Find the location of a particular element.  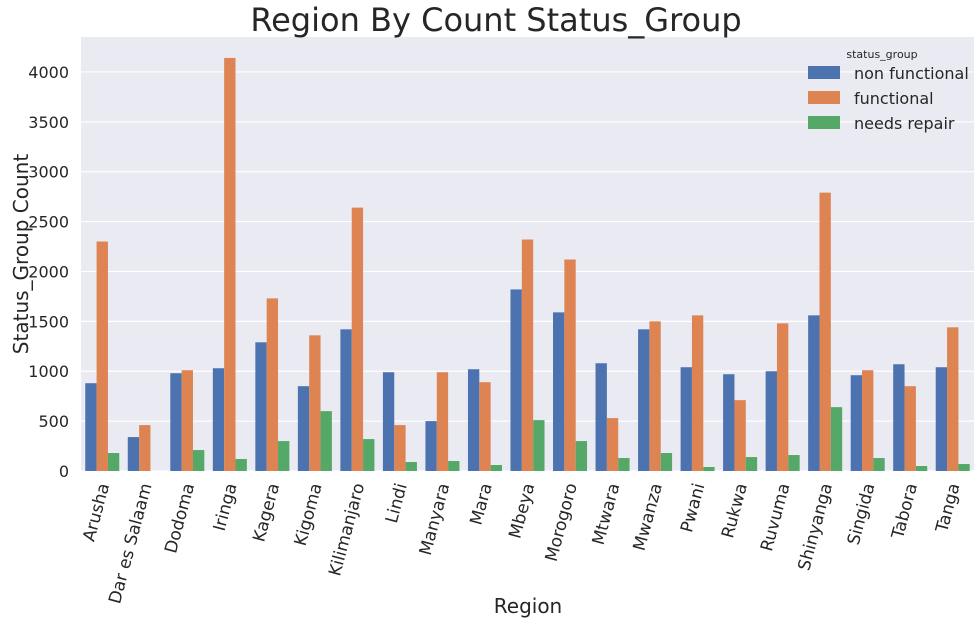

y-tick-label: 500 is located at coordinates (53, 421).